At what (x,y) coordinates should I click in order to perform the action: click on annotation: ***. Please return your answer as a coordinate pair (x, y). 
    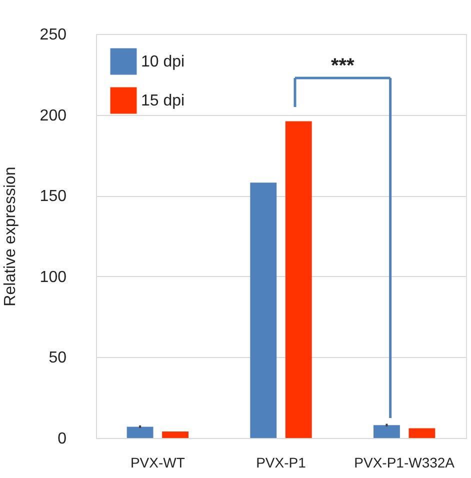
    Looking at the image, I should click on (342, 66).